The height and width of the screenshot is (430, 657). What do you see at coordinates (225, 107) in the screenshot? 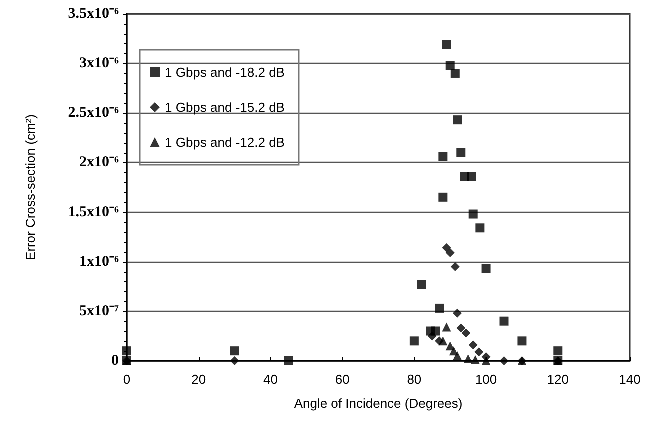
I see `legend-label: 1 Gbps and -15.2 dB` at bounding box center [225, 107].